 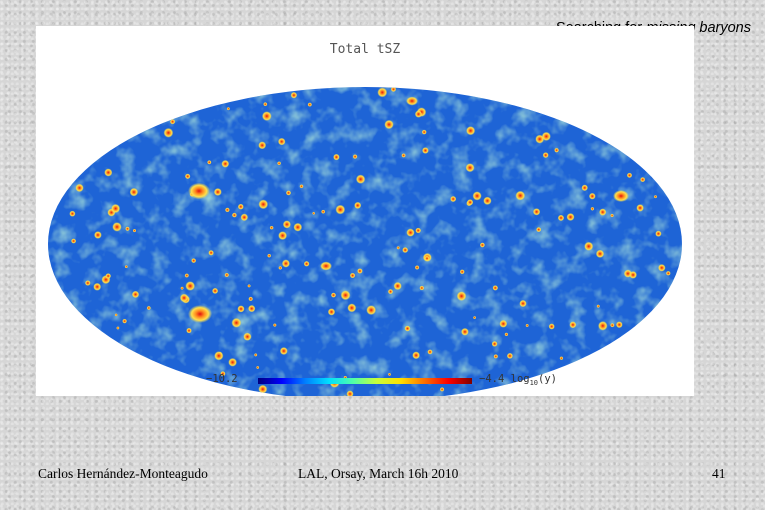 What do you see at coordinates (534, 383) in the screenshot?
I see `colorbar-unit-base: 10` at bounding box center [534, 383].